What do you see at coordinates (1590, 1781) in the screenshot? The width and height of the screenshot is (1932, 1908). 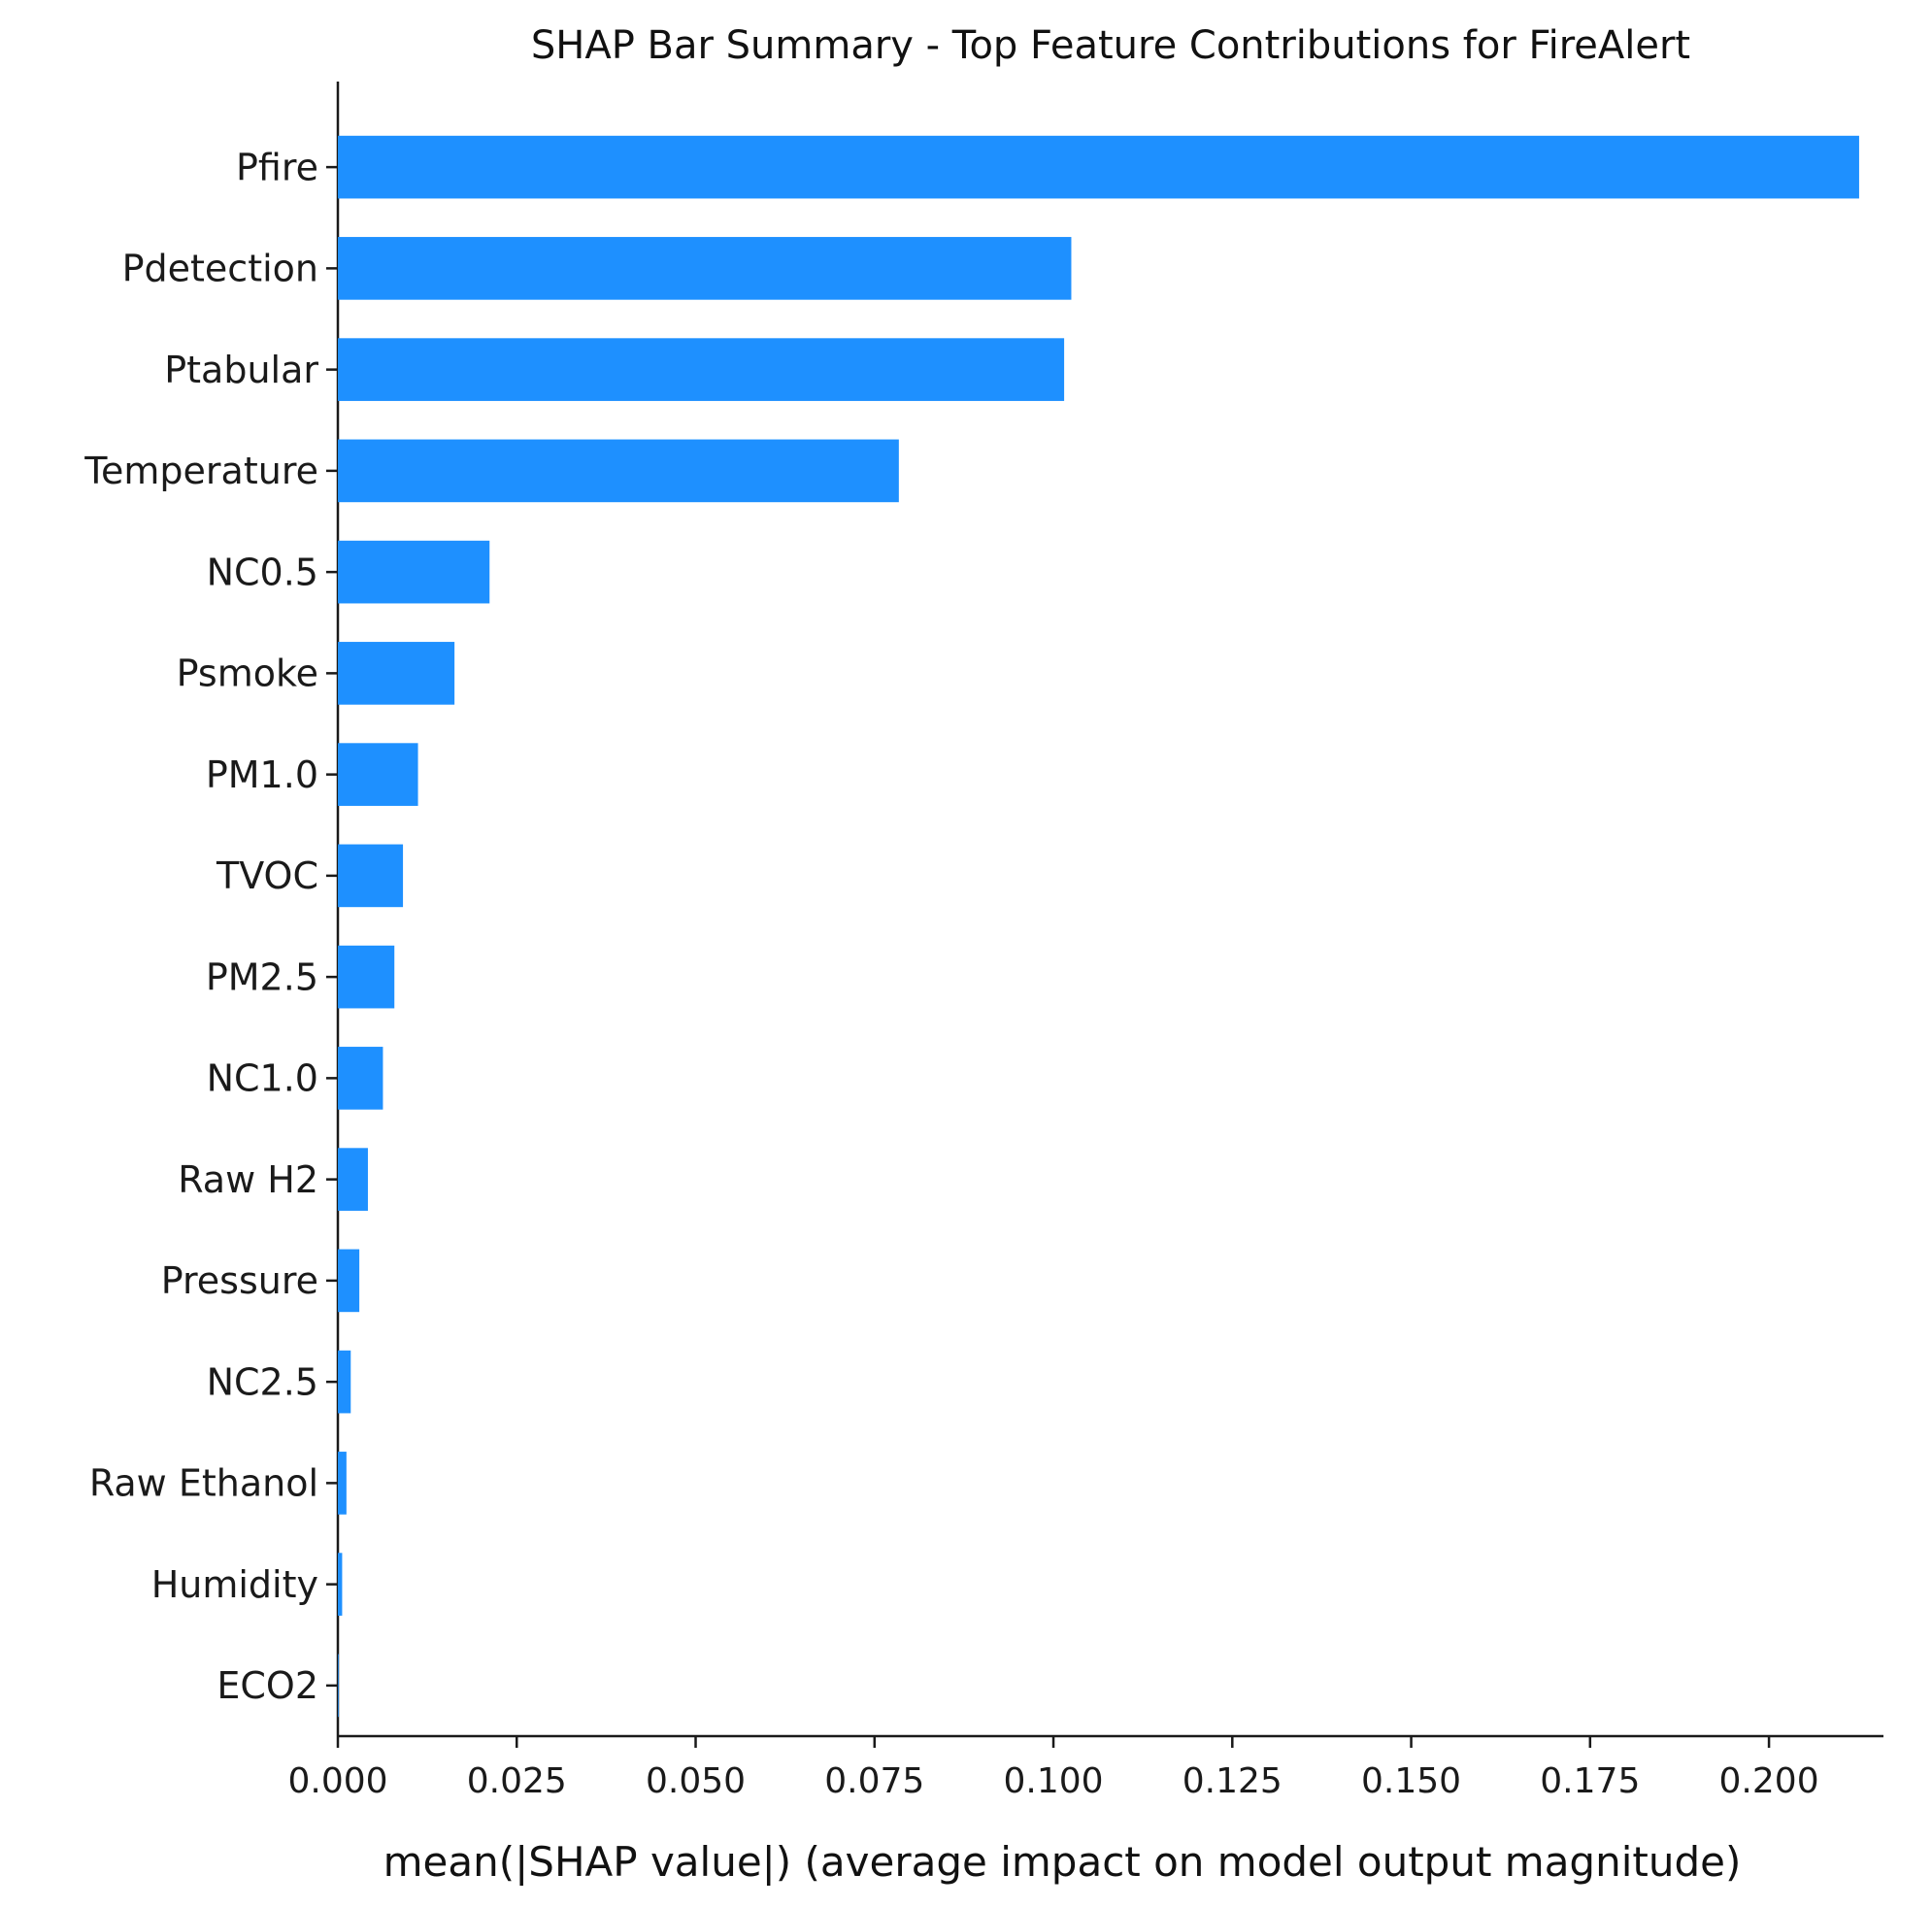 I see `x-tick-label: 0.175` at bounding box center [1590, 1781].